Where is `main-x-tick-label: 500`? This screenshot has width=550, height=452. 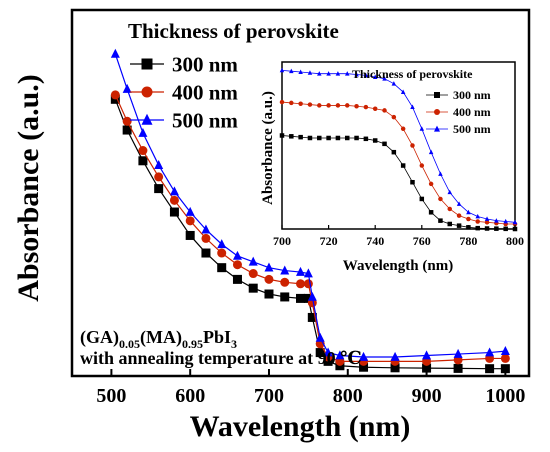 main-x-tick-label: 500 is located at coordinates (111, 396).